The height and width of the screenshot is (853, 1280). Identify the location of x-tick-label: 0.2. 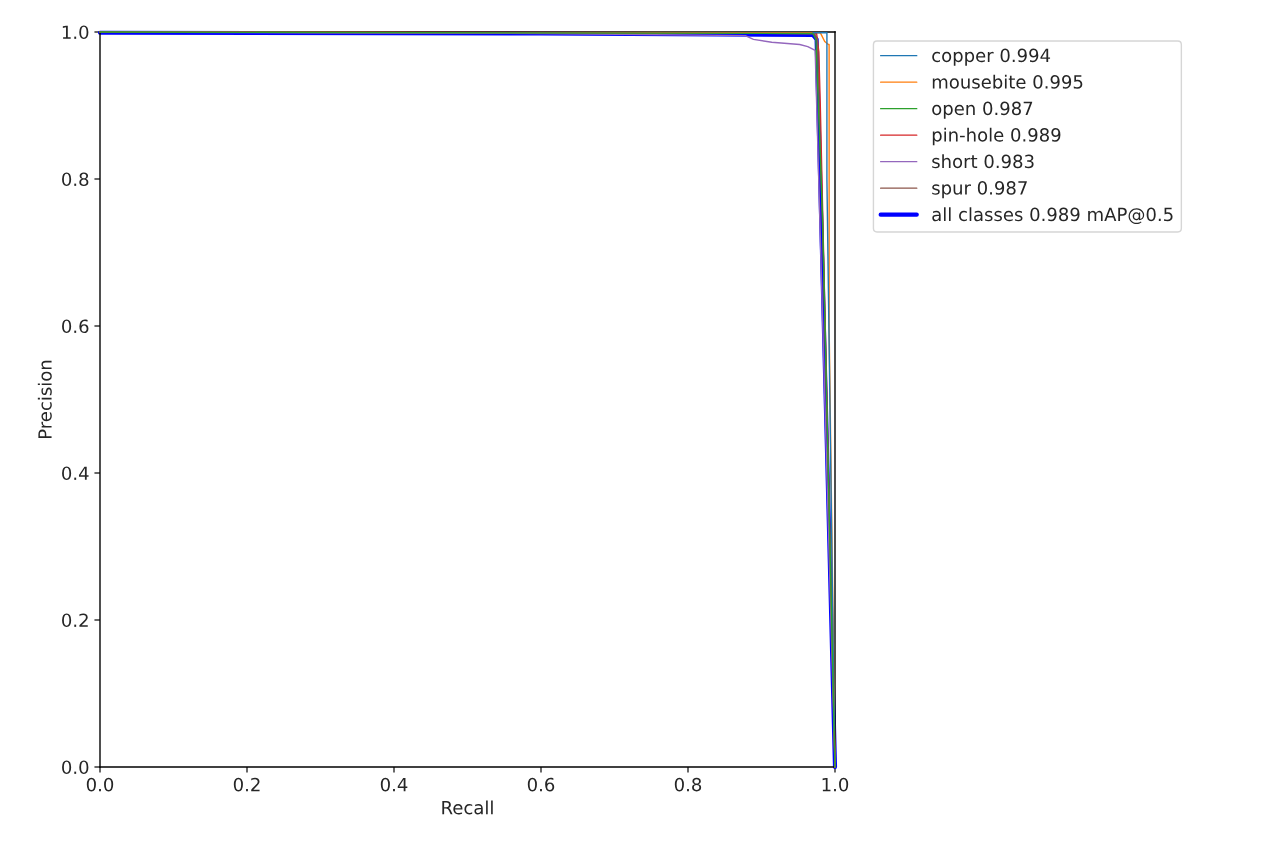
(246, 784).